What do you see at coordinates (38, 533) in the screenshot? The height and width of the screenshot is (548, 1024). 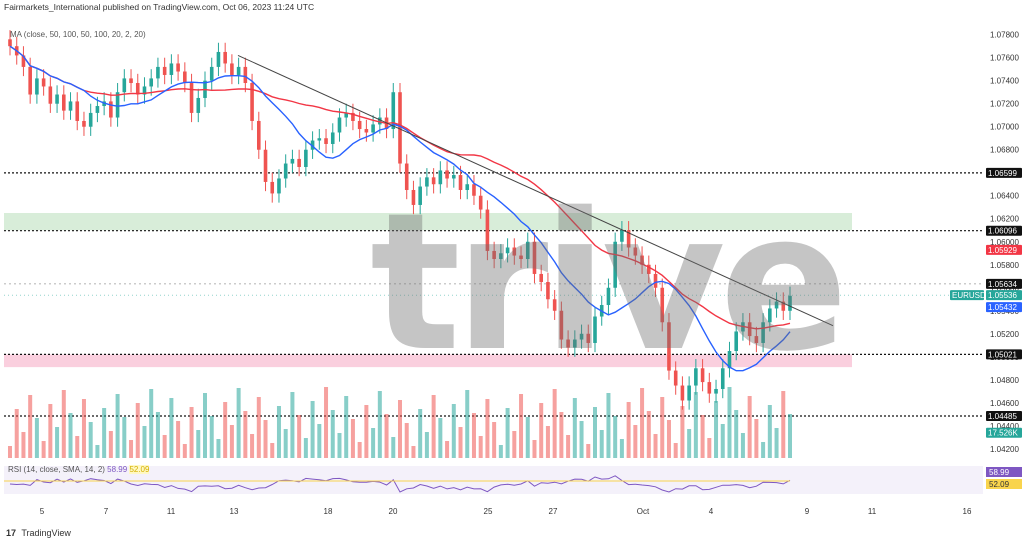 I see `tradingview-footer: 17 TradingView` at bounding box center [38, 533].